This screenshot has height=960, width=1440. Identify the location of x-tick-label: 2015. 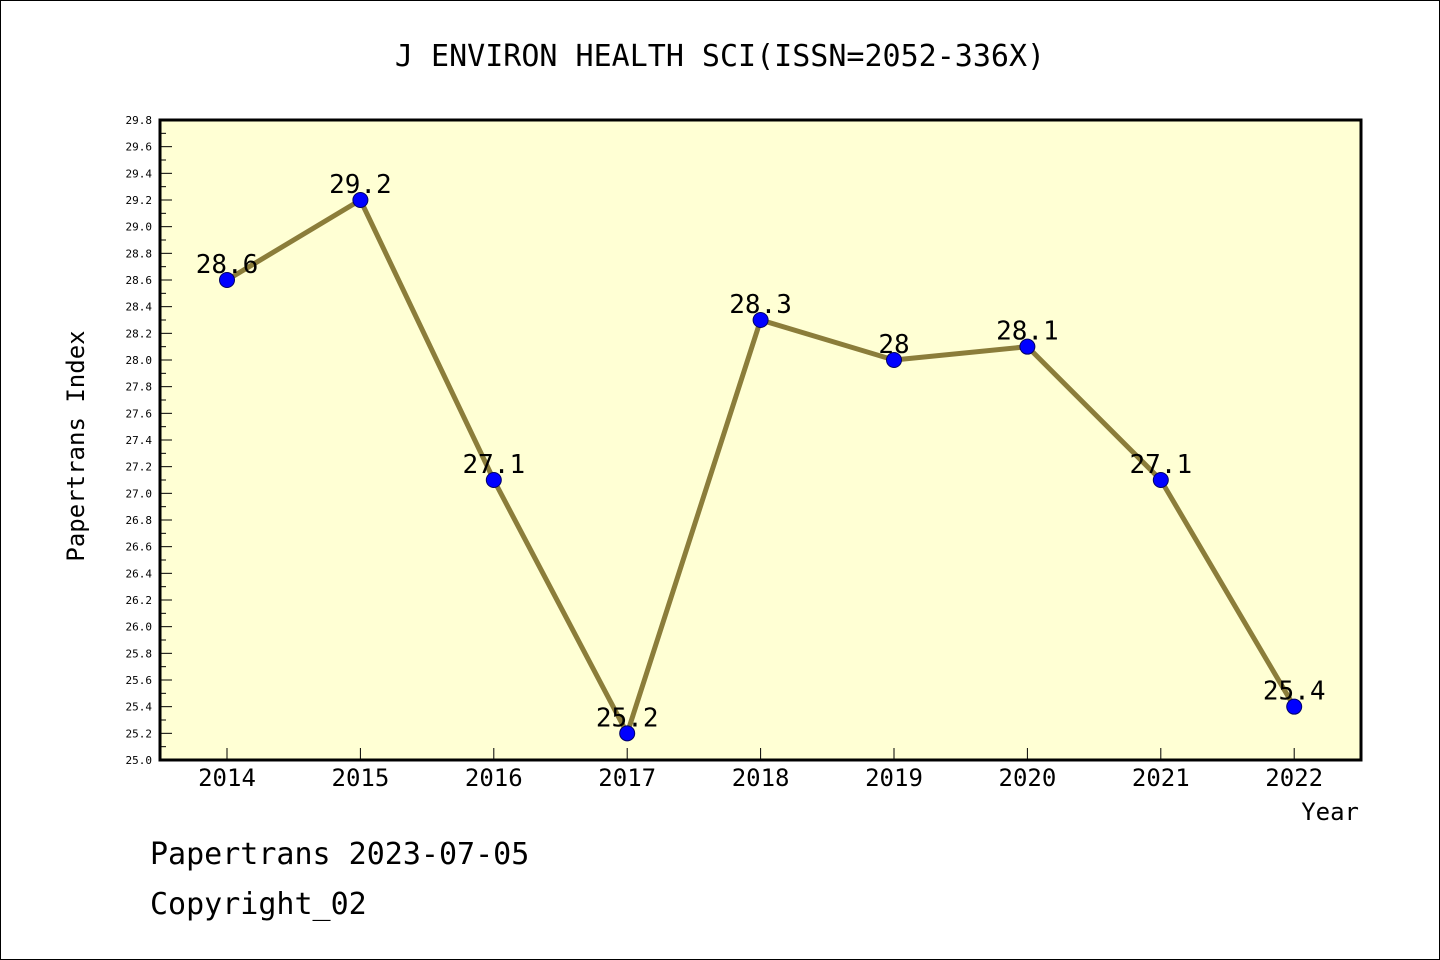
(361, 778).